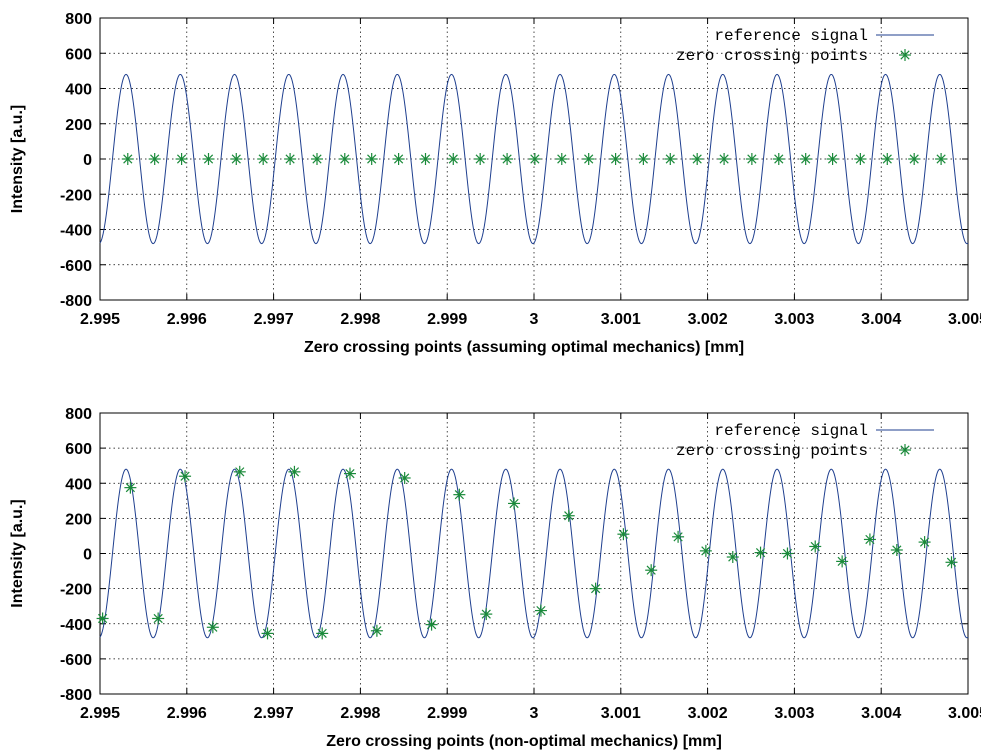  What do you see at coordinates (76, 231) in the screenshot?
I see `y-tick-label: -400` at bounding box center [76, 231].